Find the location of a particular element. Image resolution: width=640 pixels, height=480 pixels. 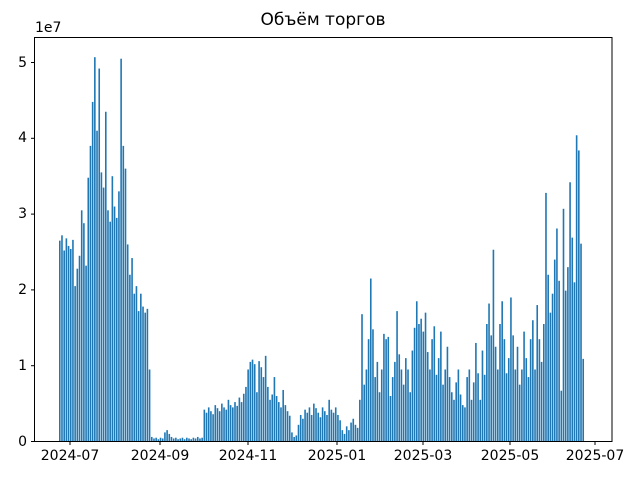

y-axis-offset-label: 1e7 is located at coordinates (48, 28).